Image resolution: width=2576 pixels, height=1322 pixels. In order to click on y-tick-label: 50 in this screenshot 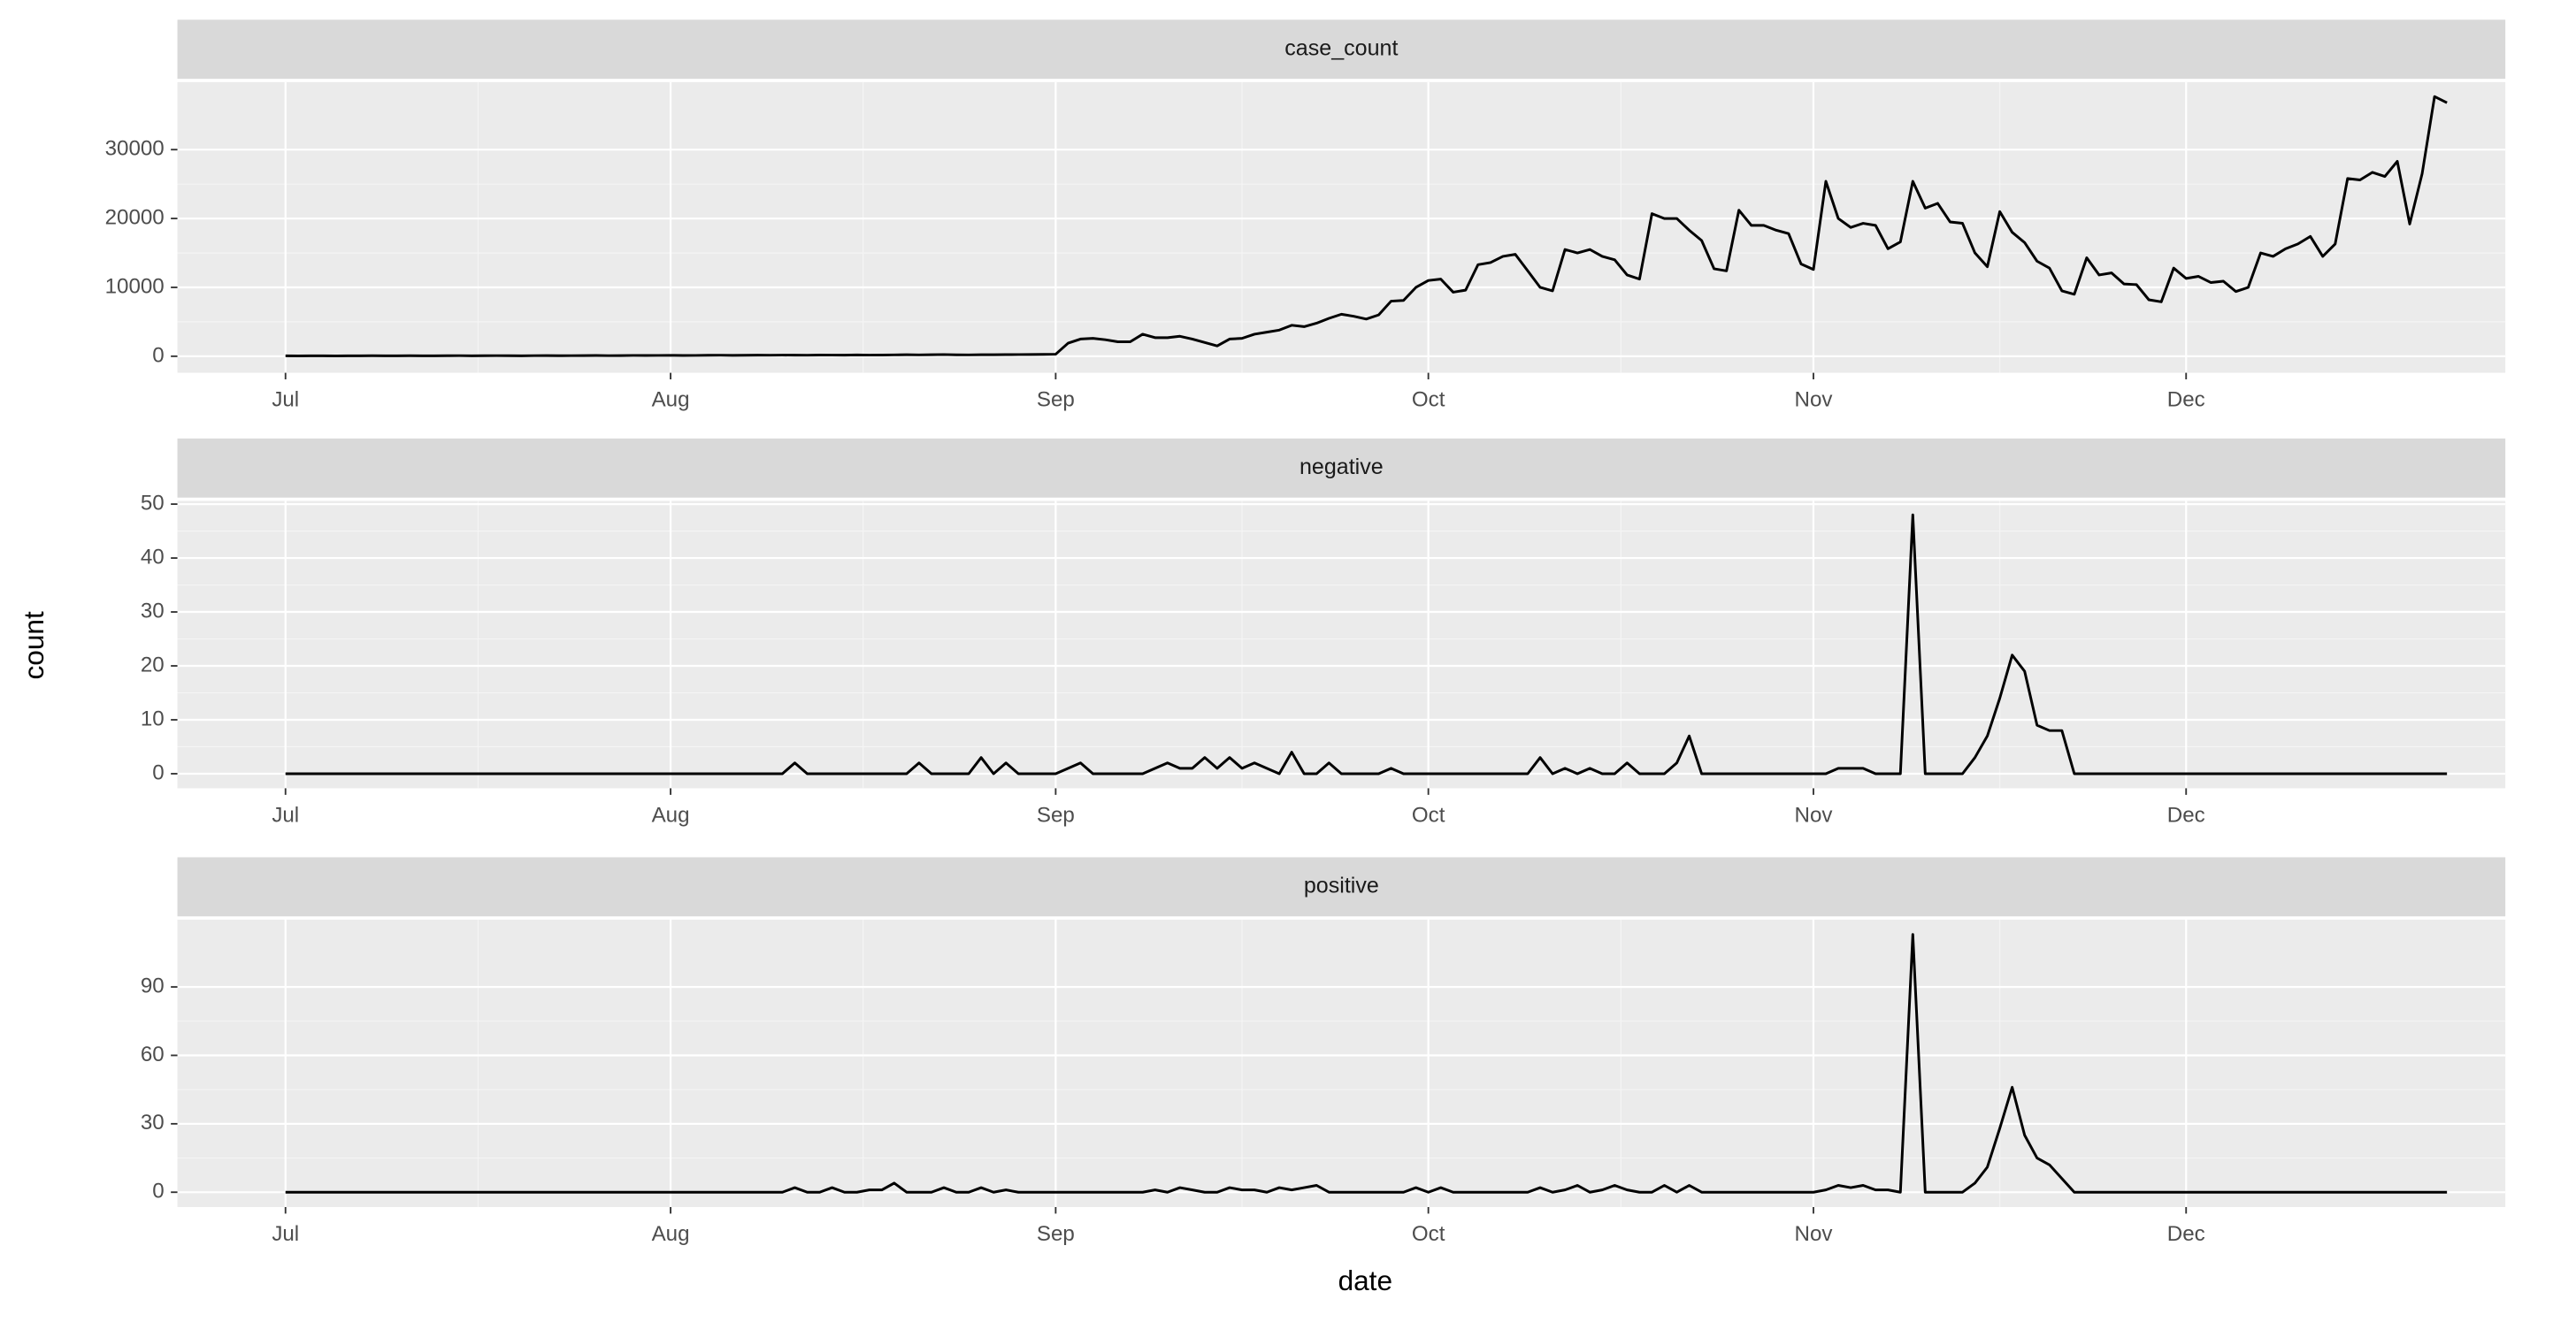, I will do `click(153, 503)`.